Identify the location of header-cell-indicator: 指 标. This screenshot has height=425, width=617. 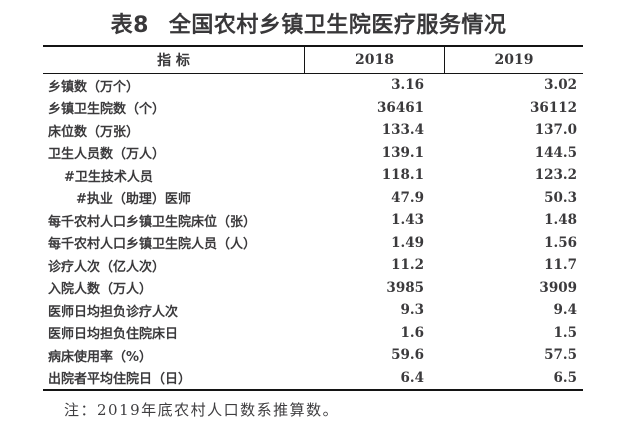
(173, 61).